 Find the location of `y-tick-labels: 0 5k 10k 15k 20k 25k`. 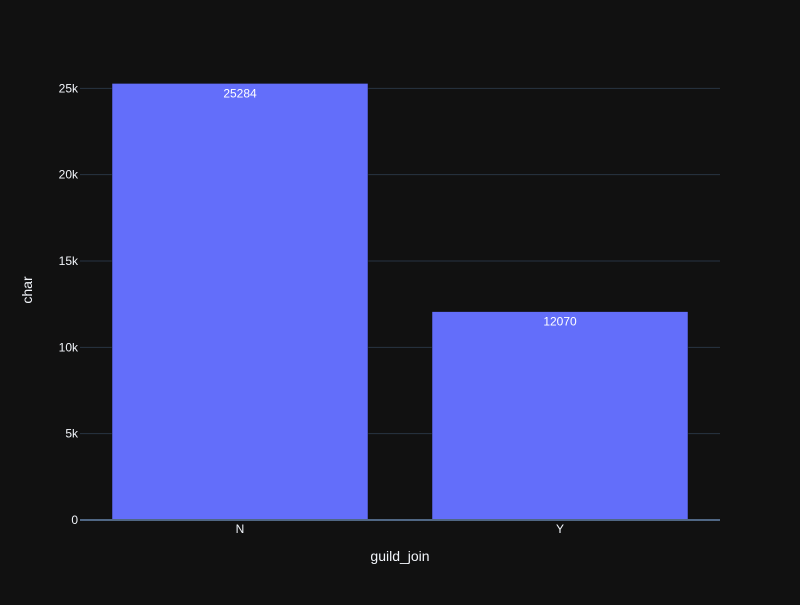

y-tick-labels: 0 5k 10k 15k 20k 25k is located at coordinates (69, 304).